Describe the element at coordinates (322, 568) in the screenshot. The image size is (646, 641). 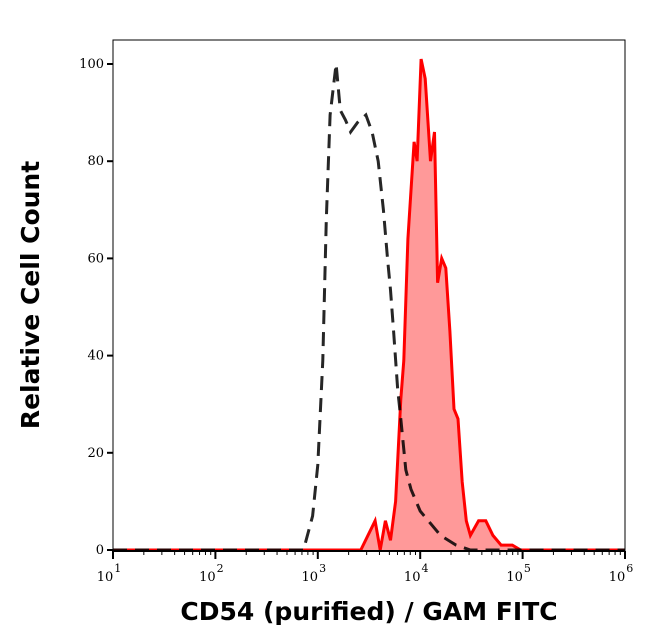
I see `x-tick-exponent: 3` at that location.